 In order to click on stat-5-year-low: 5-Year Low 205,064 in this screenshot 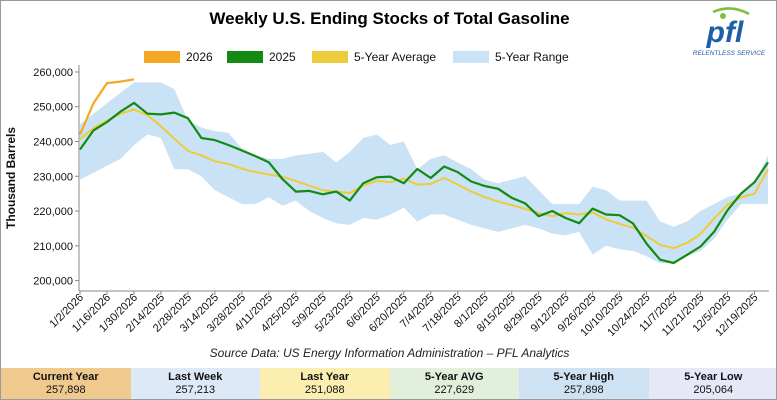, I will do `click(712, 383)`.